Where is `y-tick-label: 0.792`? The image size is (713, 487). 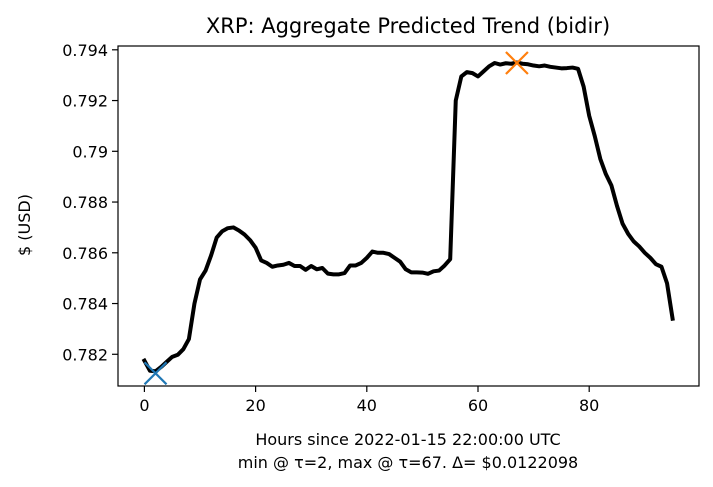
y-tick-label: 0.792 is located at coordinates (85, 101).